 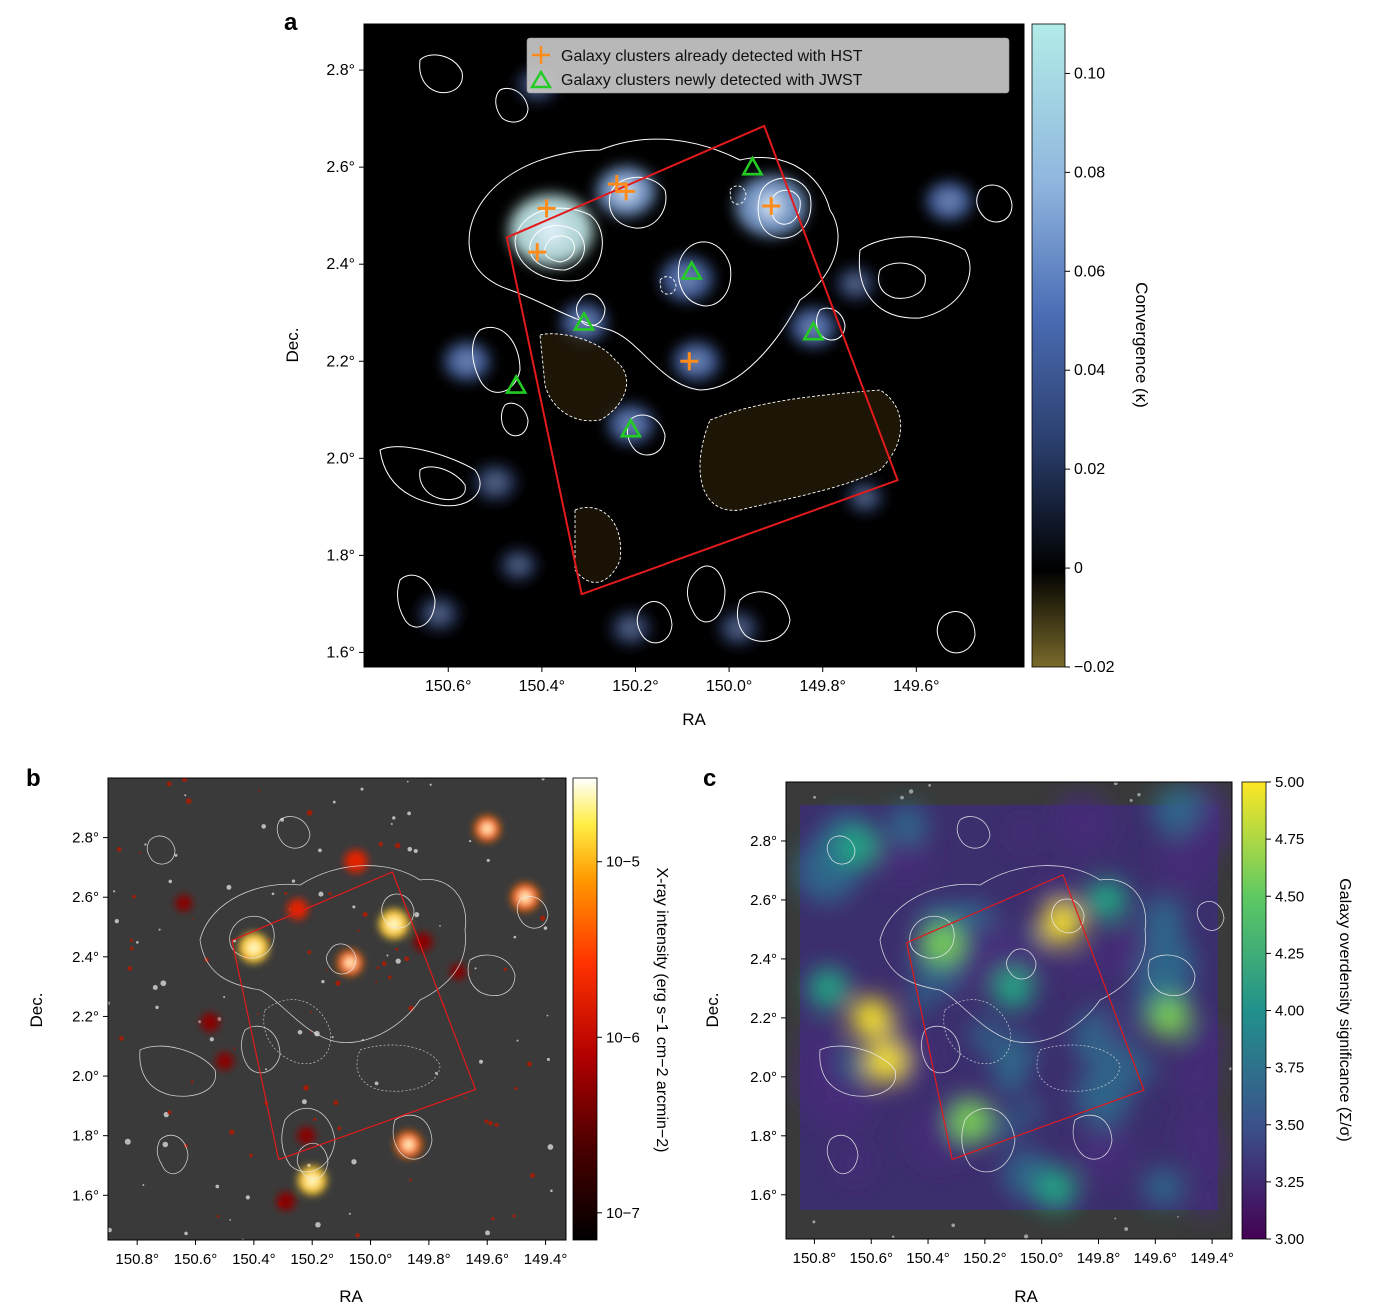 I want to click on y-tick-label: 2.0°, so click(x=85, y=1076).